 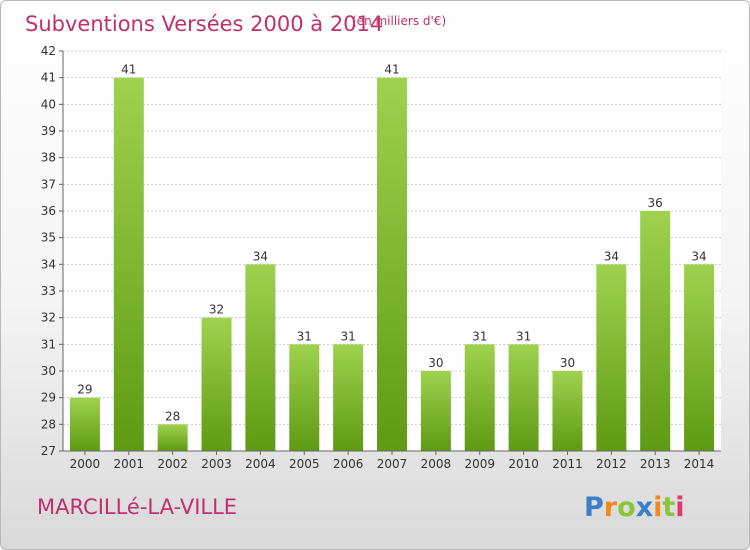 What do you see at coordinates (435, 363) in the screenshot?
I see `data-label-2008: 30` at bounding box center [435, 363].